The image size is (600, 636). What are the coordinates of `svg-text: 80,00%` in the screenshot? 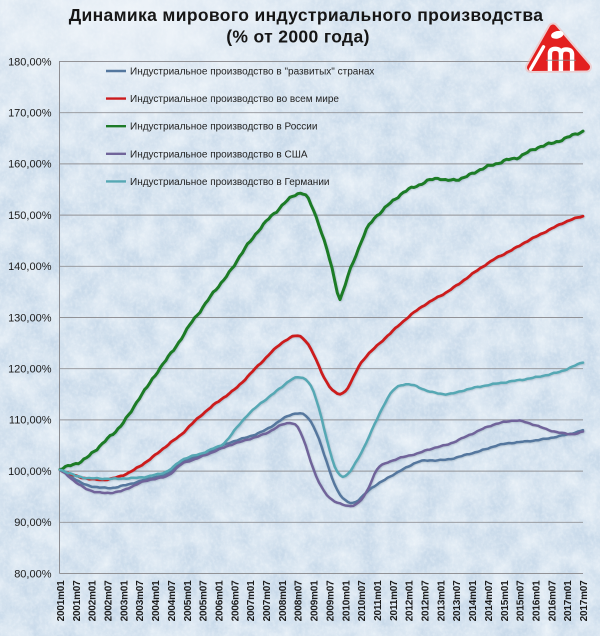 It's located at (33, 574).